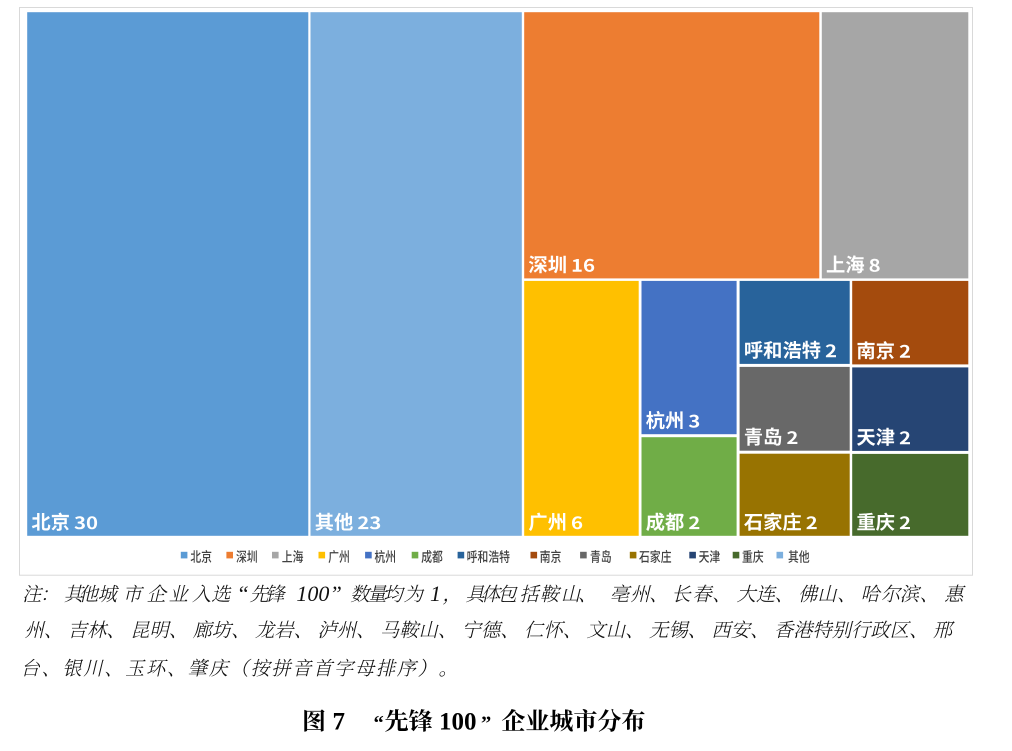 This screenshot has width=1012, height=751. What do you see at coordinates (339, 722) in the screenshot?
I see `svg-text: 7` at bounding box center [339, 722].